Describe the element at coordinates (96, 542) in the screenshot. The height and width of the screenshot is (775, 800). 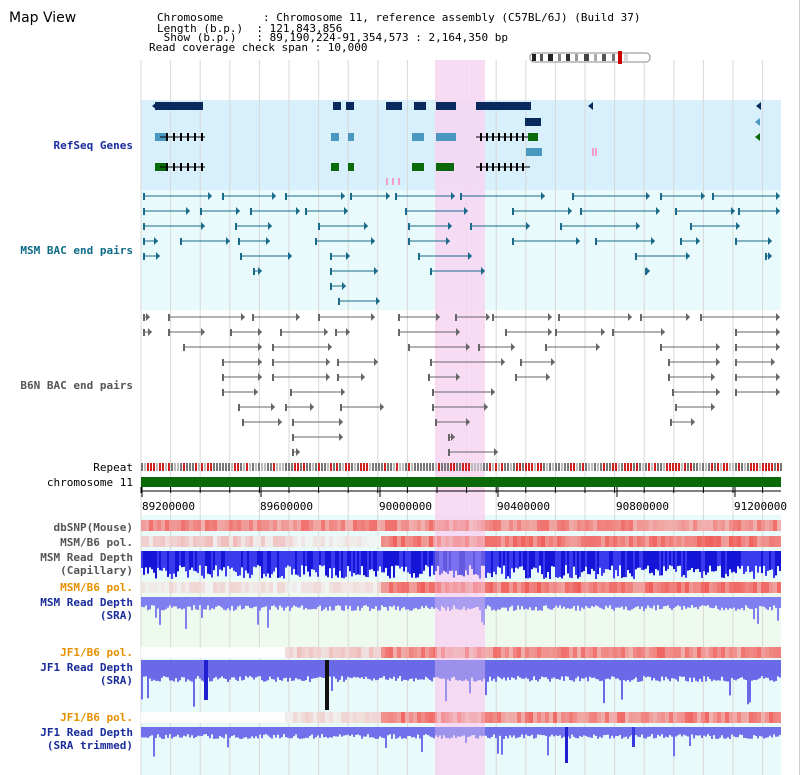
I see `track-label-msm-pol-1: MSM/B6 pol.` at that location.